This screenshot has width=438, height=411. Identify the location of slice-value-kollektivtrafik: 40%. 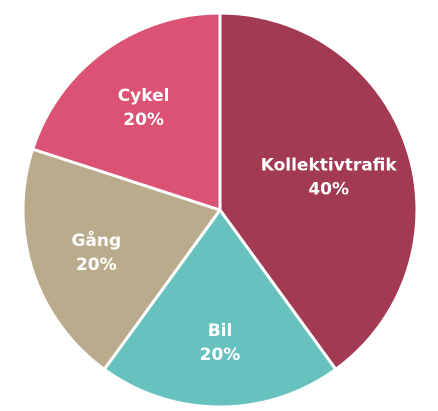
(328, 190).